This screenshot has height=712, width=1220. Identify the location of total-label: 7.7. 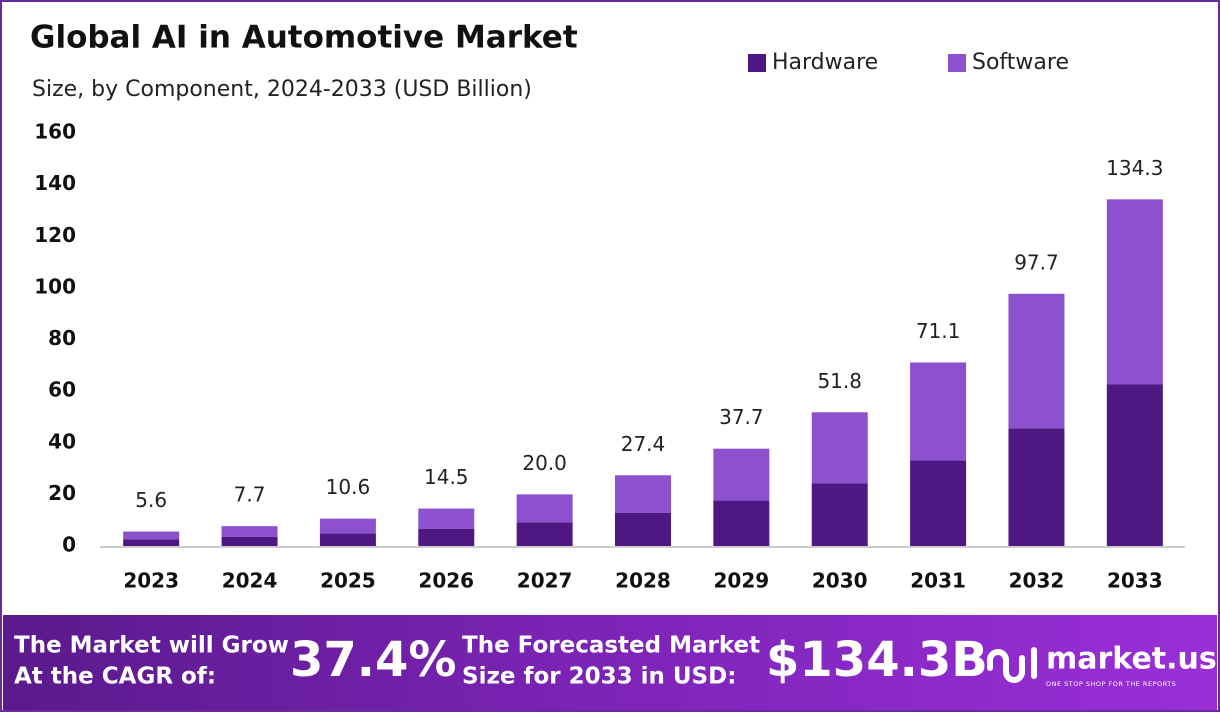
(250, 495).